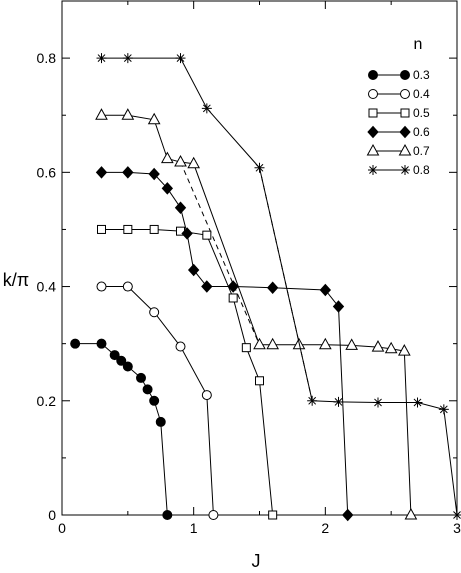 This screenshot has width=461, height=573. I want to click on series-0.4, so click(157, 400).